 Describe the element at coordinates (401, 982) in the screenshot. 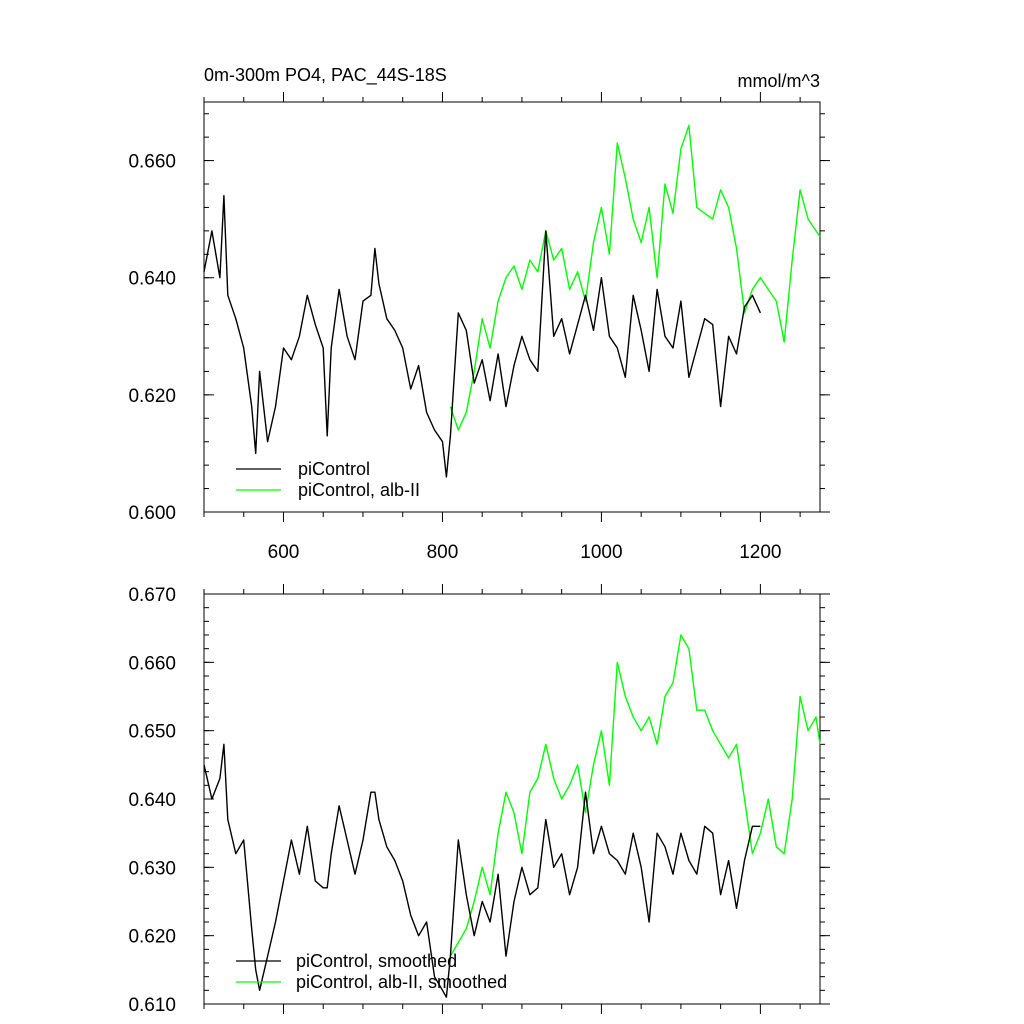

I see `legend-label-alb-ii-smoothed: piControl, alb-II, smoothed` at that location.